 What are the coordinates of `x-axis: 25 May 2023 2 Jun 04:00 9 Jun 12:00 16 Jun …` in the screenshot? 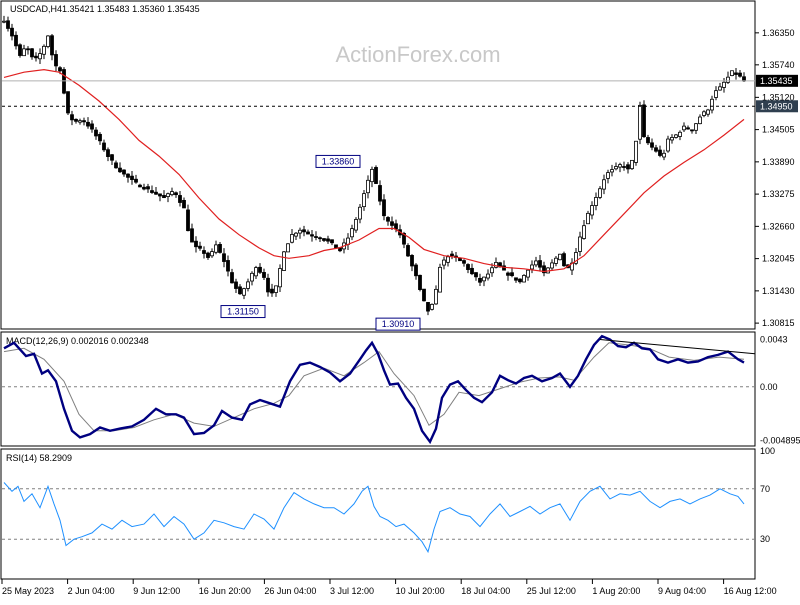 It's located at (389, 587).